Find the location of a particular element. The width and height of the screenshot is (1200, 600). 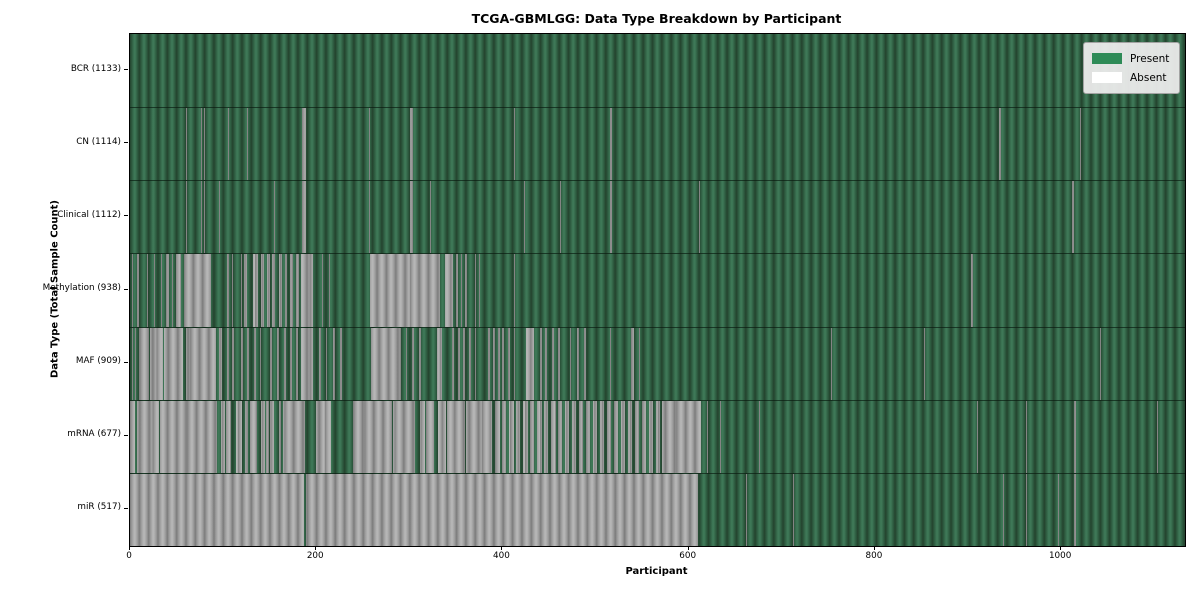

legend-label-absent: Absent is located at coordinates (1148, 77).